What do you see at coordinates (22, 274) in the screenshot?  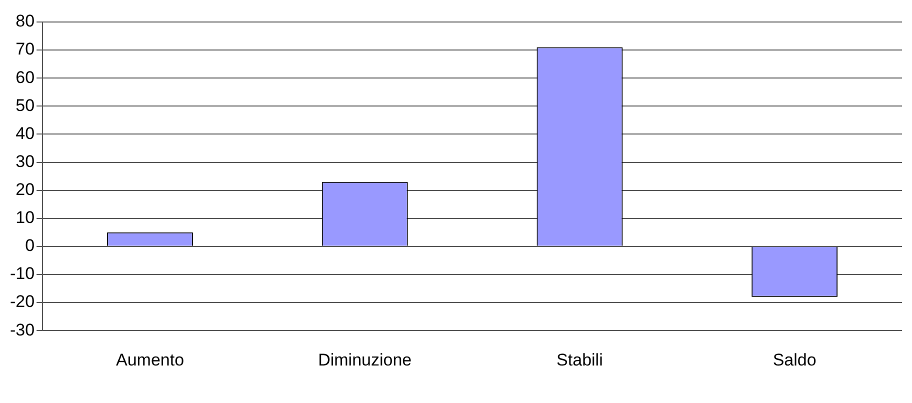 I see `y-tick-label: -10` at bounding box center [22, 274].